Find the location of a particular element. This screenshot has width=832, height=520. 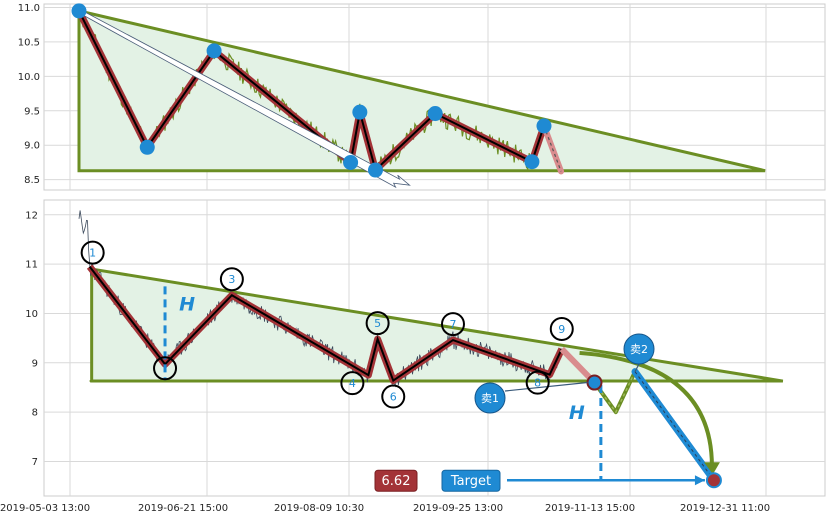

breakout-marker is located at coordinates (594, 382).